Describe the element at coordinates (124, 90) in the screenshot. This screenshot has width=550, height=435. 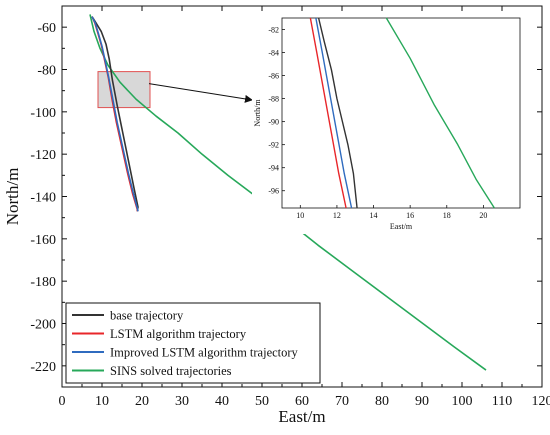
I see `zoom-region-box` at that location.